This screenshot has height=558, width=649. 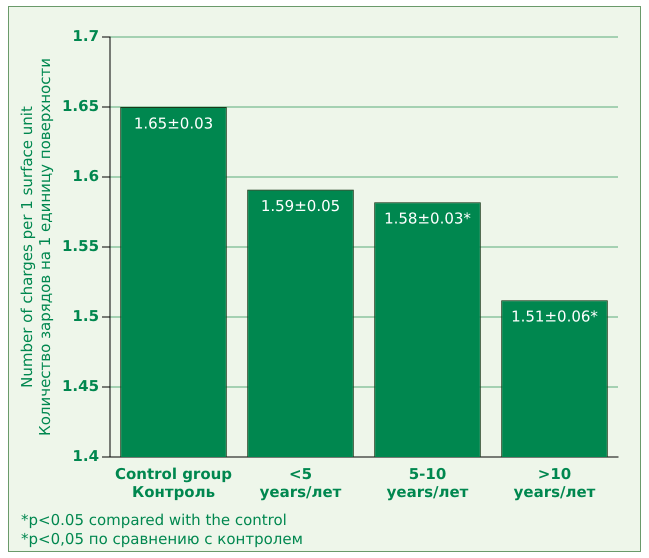 What do you see at coordinates (81, 385) in the screenshot?
I see `y-tick-label: 1.45` at bounding box center [81, 385].